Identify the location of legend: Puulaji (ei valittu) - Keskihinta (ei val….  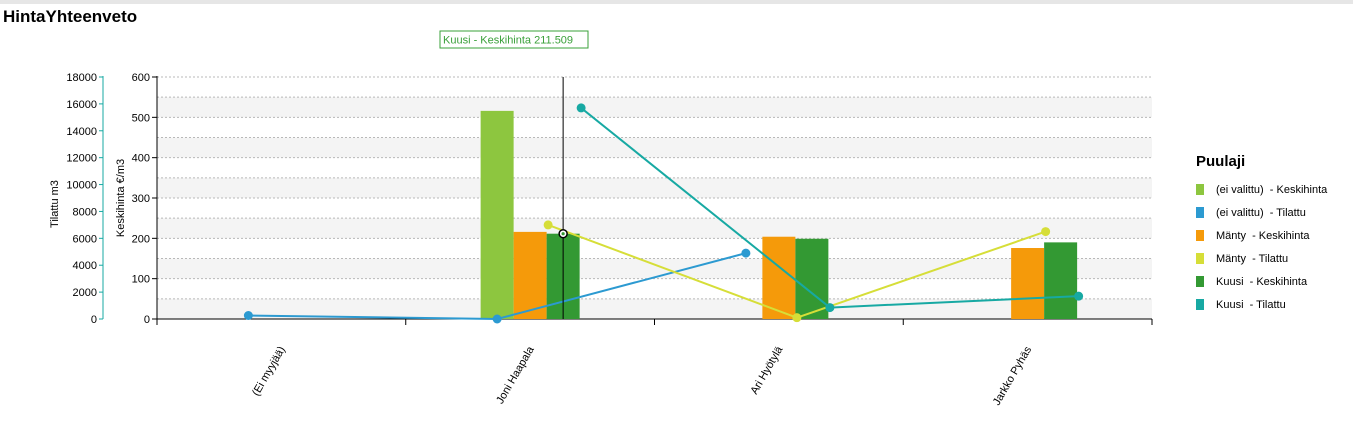
(1271, 234).